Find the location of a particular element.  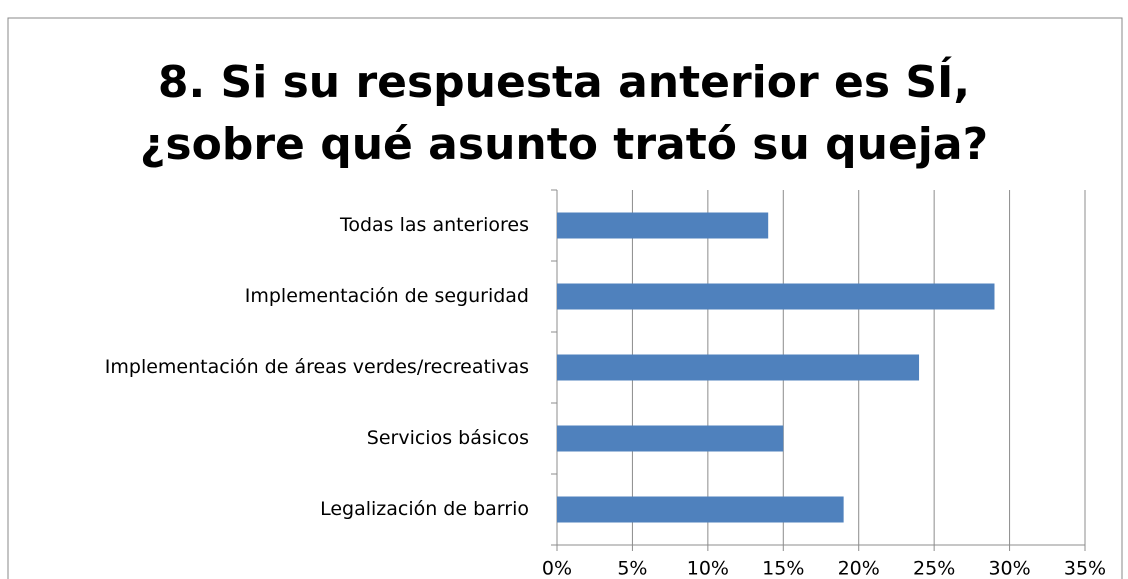

x-tick-label: 30% is located at coordinates (1009, 568).